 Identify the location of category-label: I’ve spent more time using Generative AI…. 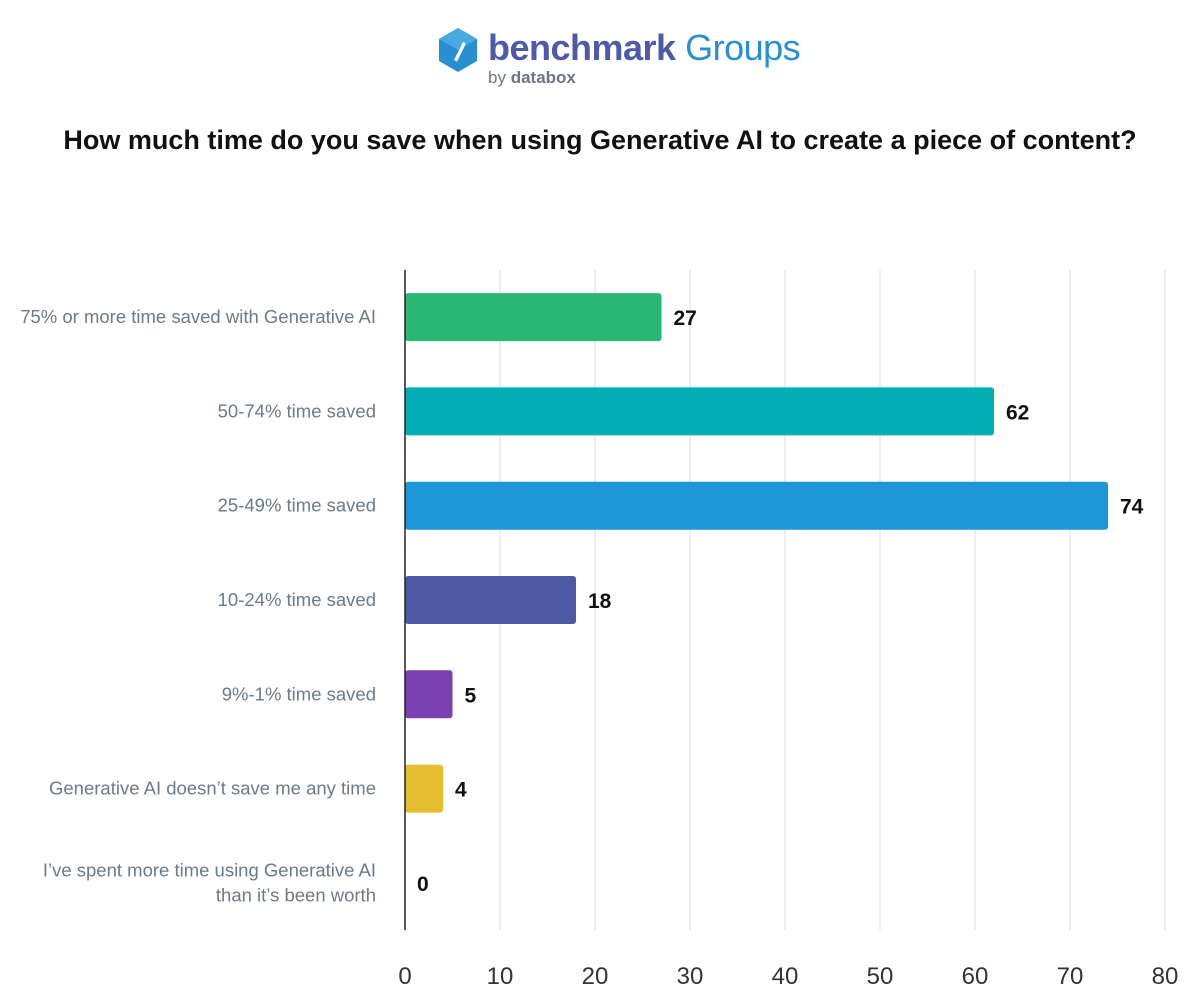
(209, 882).